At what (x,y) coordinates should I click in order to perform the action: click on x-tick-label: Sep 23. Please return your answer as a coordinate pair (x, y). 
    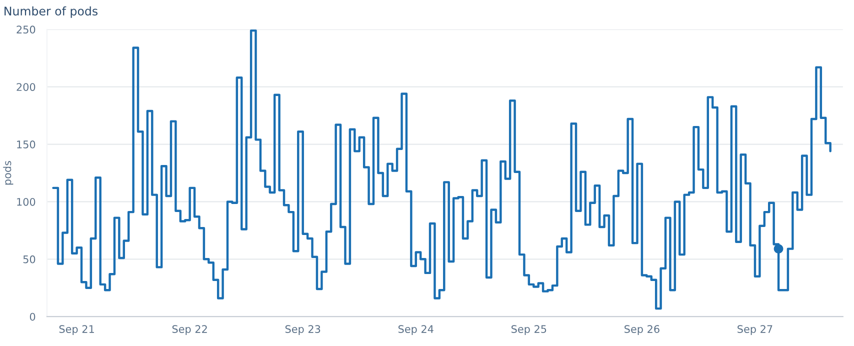
    Looking at the image, I should click on (302, 330).